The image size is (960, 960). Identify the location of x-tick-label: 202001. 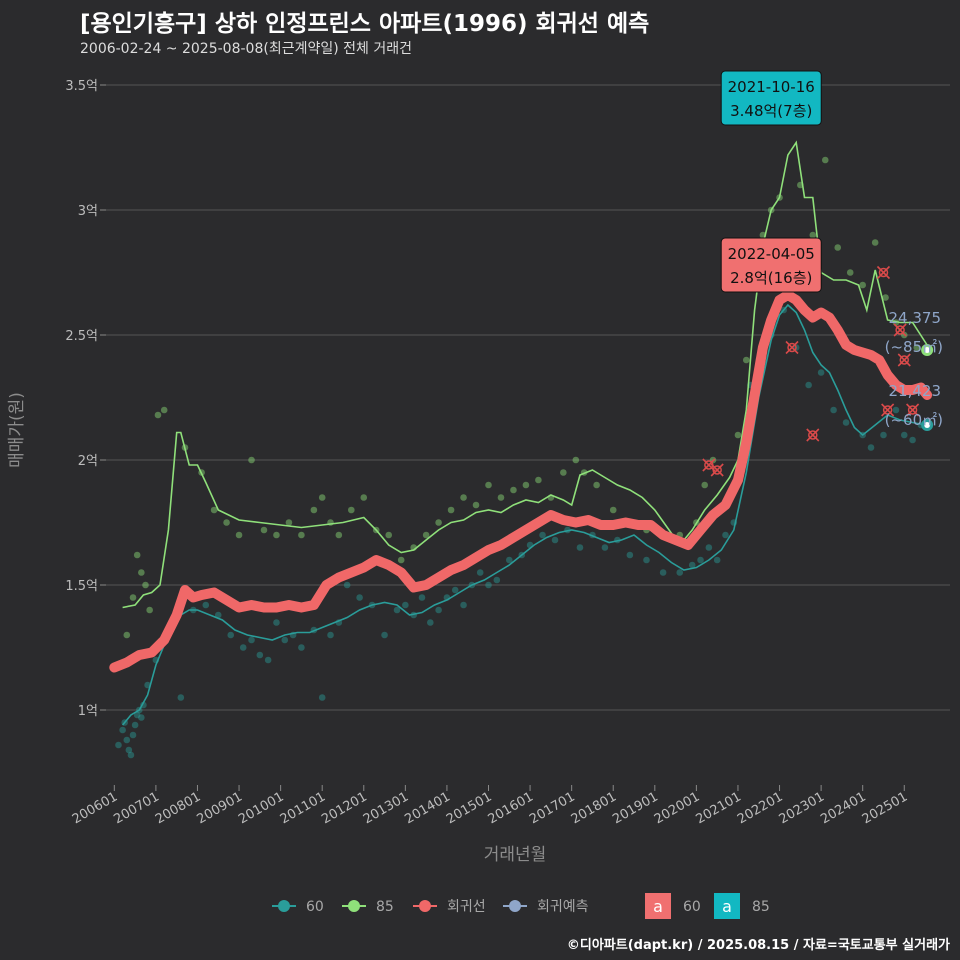
(677, 808).